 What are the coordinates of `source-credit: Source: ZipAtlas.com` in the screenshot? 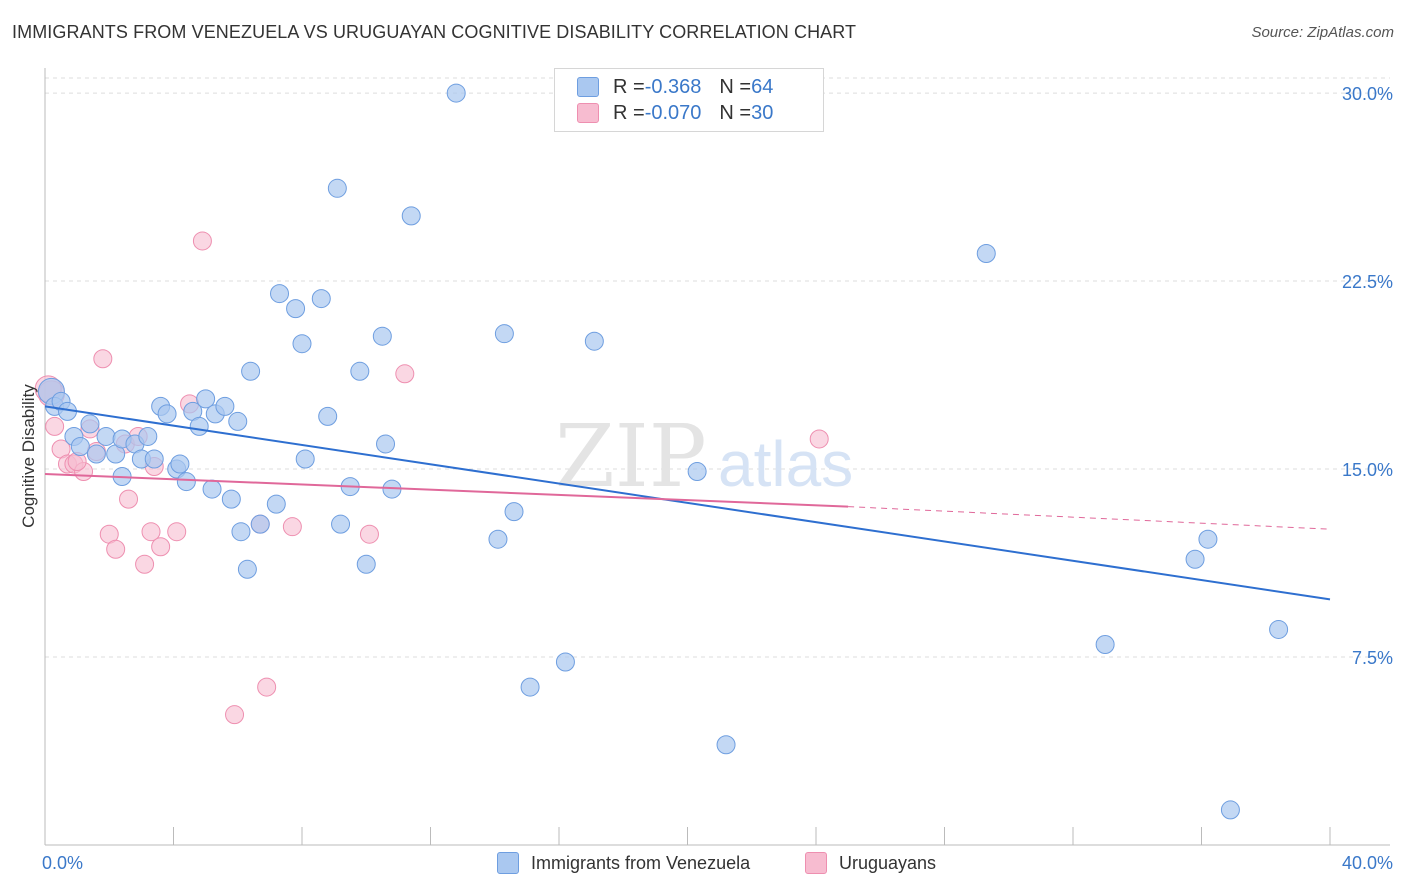 It's located at (1322, 32).